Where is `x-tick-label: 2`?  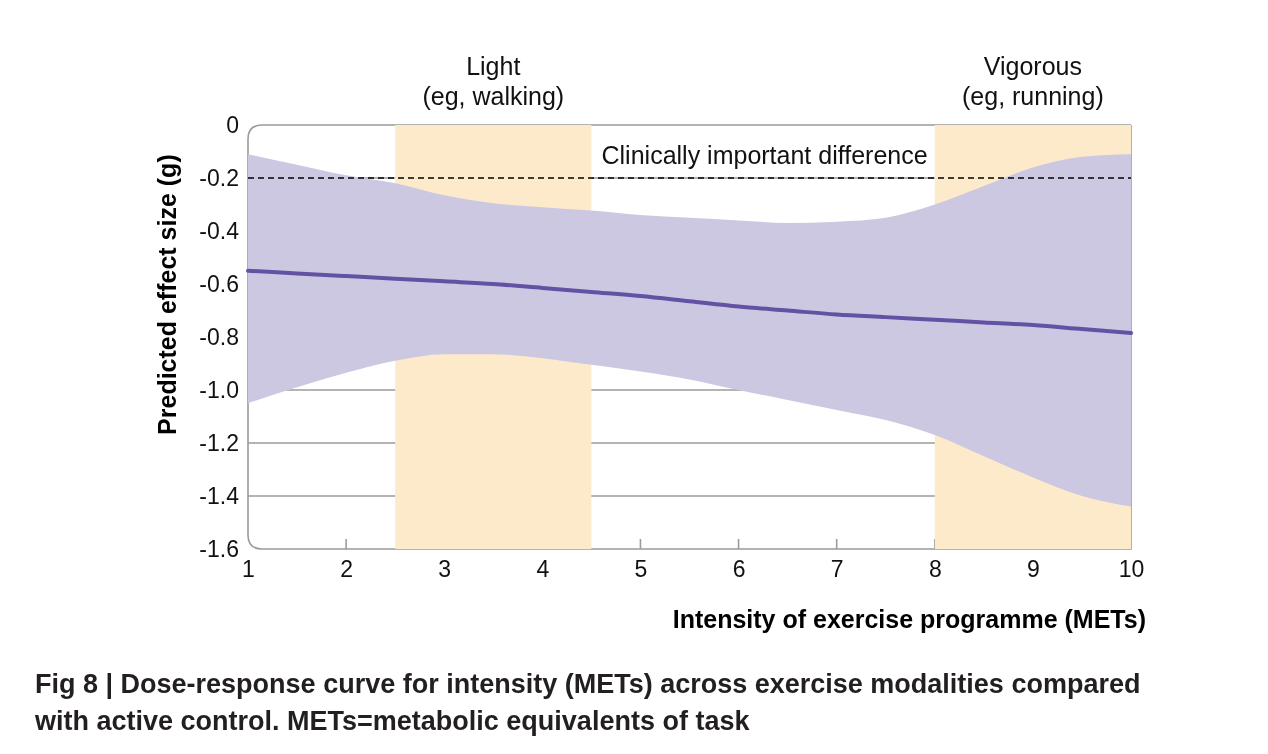
x-tick-label: 2 is located at coordinates (347, 569).